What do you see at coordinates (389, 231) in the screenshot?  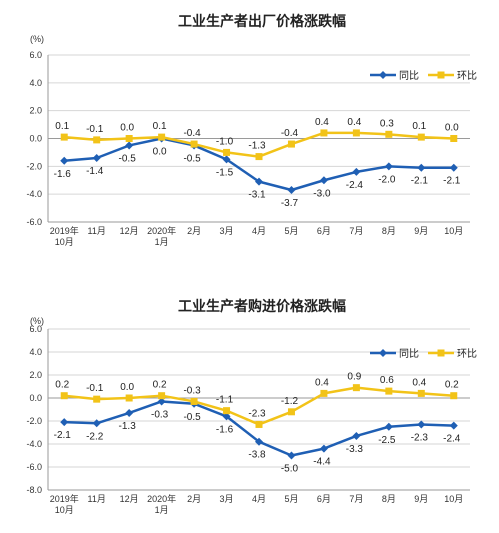 I see `x-tick-label: 8月` at bounding box center [389, 231].